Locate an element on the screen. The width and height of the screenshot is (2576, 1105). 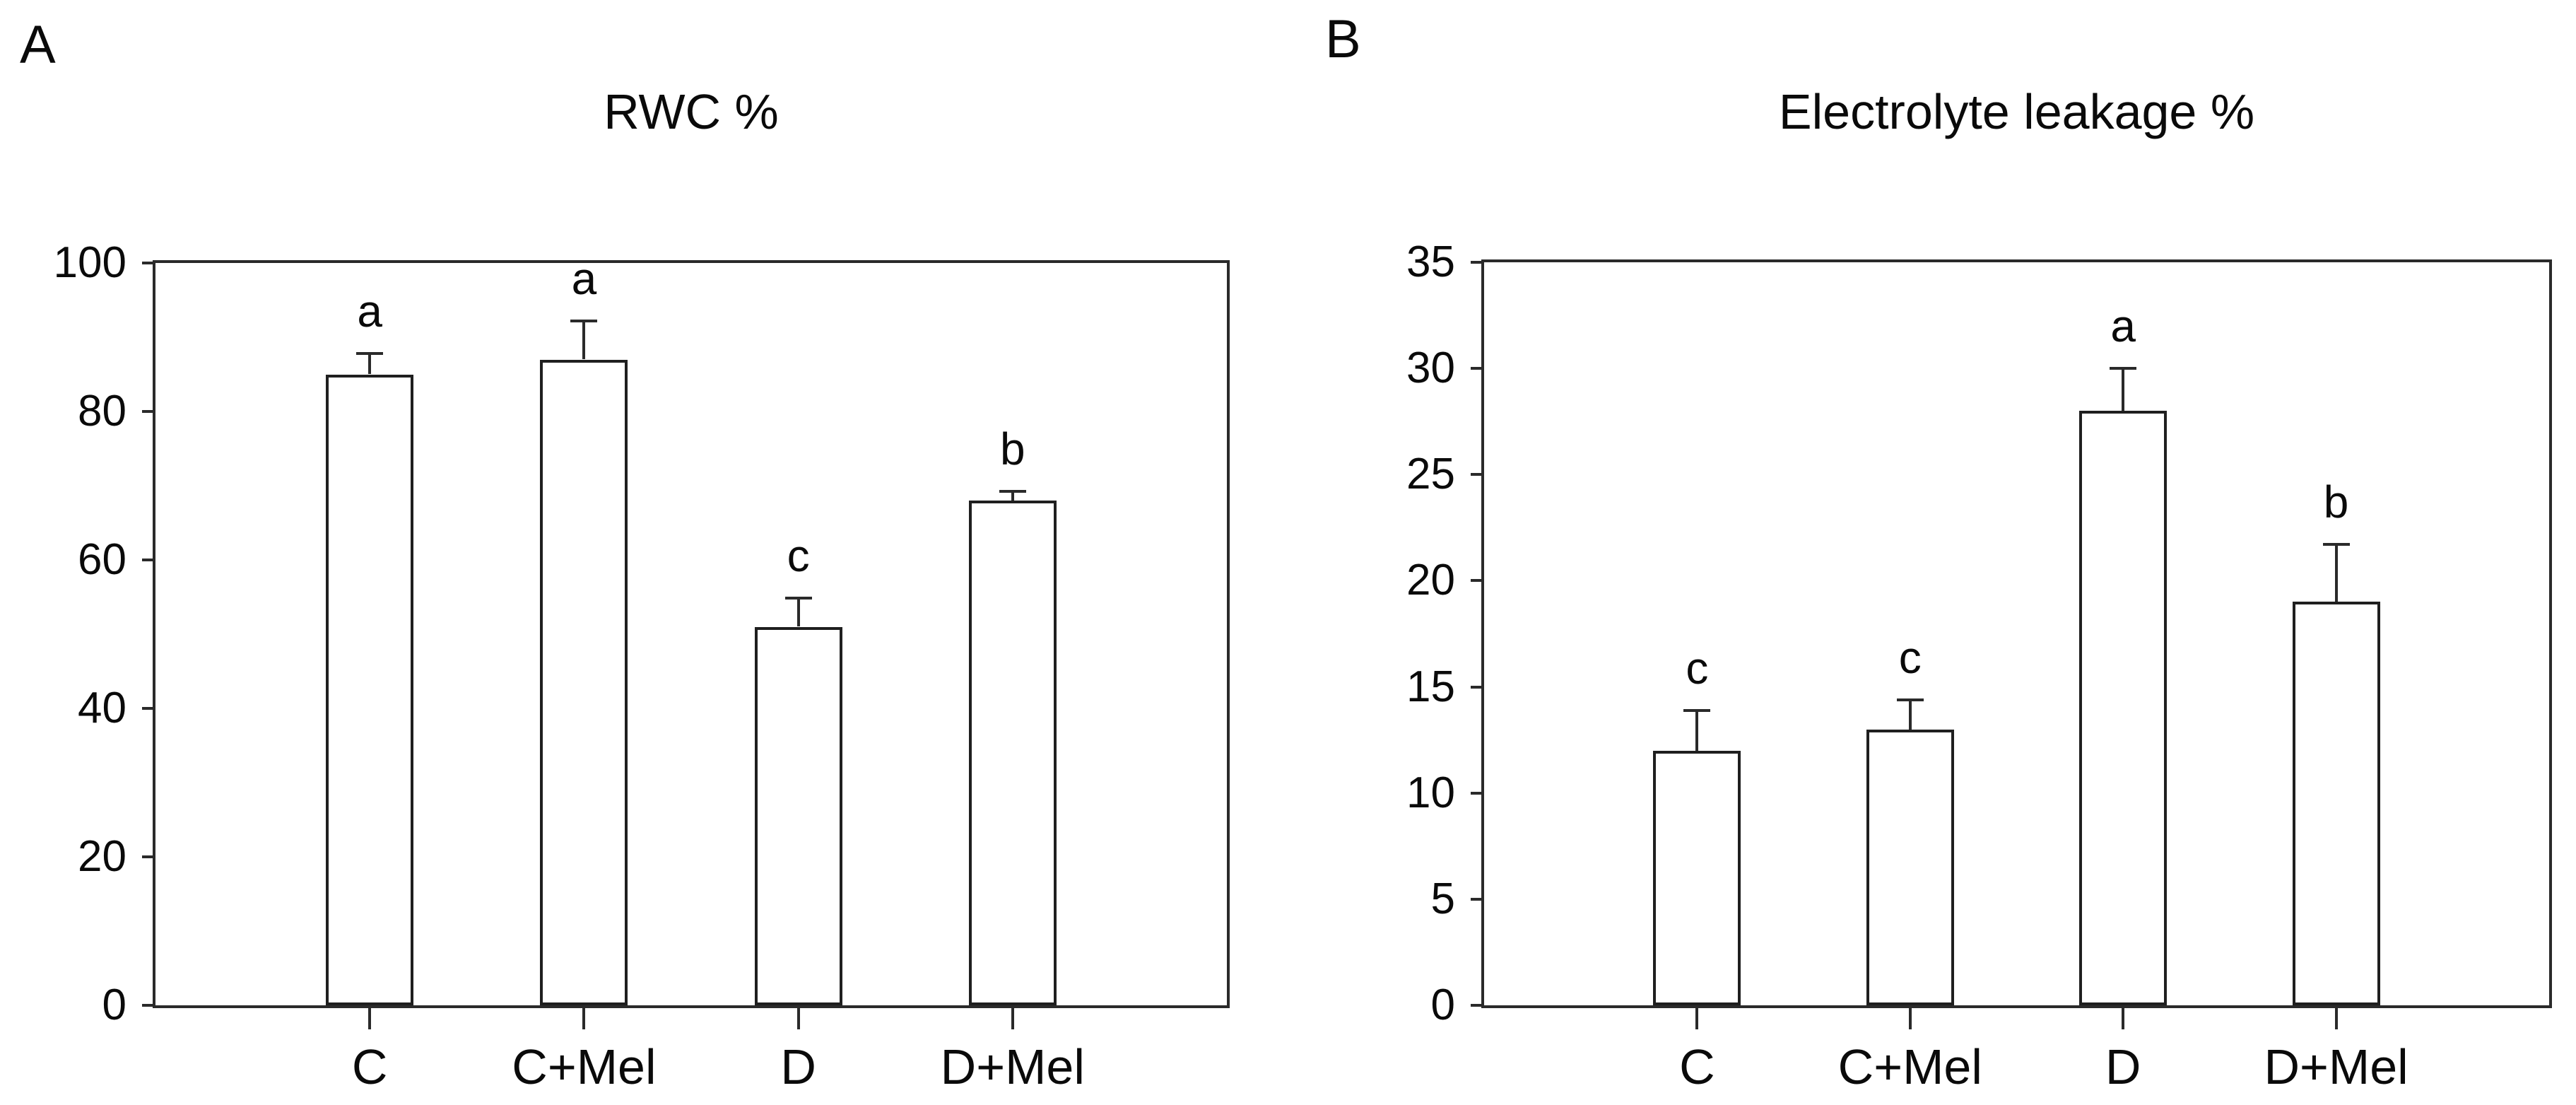
y-axis-tick-label: 30 is located at coordinates (1430, 368).